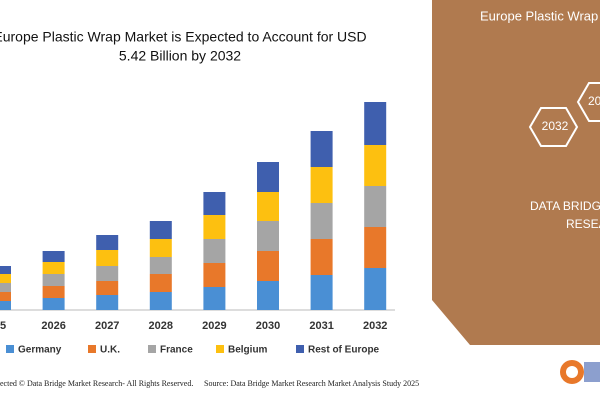 Image resolution: width=600 pixels, height=400 pixels. What do you see at coordinates (3, 326) in the screenshot?
I see `x-tick-label: 25` at bounding box center [3, 326].